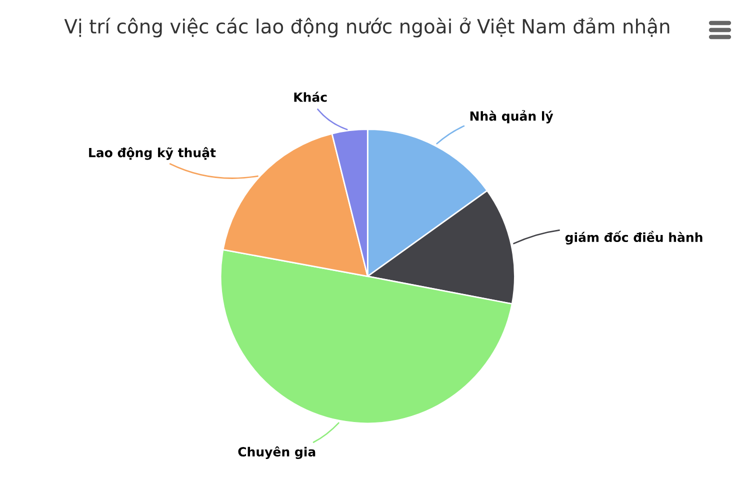 Image resolution: width=750 pixels, height=500 pixels. Describe the element at coordinates (512, 117) in the screenshot. I see `slice-label: Nhà quản lý` at that location.